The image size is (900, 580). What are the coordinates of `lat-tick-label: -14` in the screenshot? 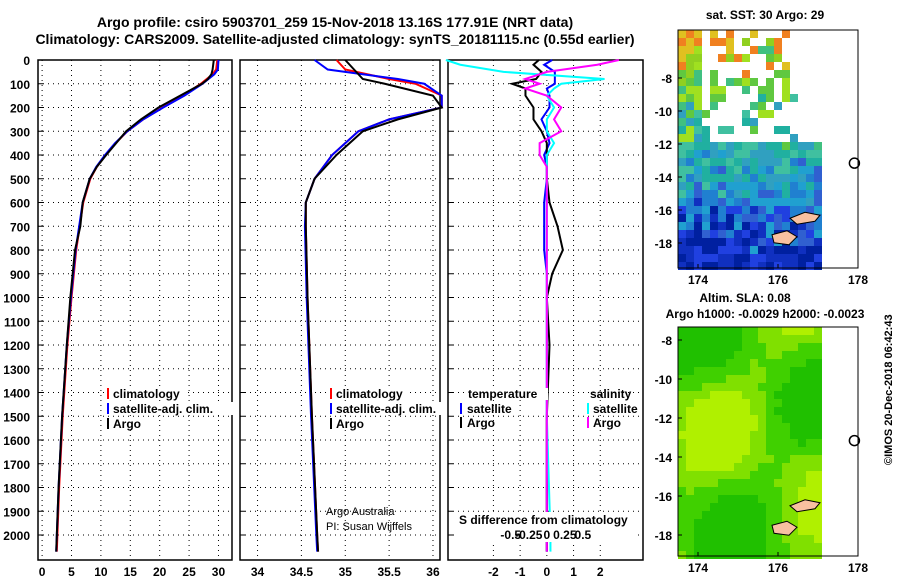 It's located at (664, 458).